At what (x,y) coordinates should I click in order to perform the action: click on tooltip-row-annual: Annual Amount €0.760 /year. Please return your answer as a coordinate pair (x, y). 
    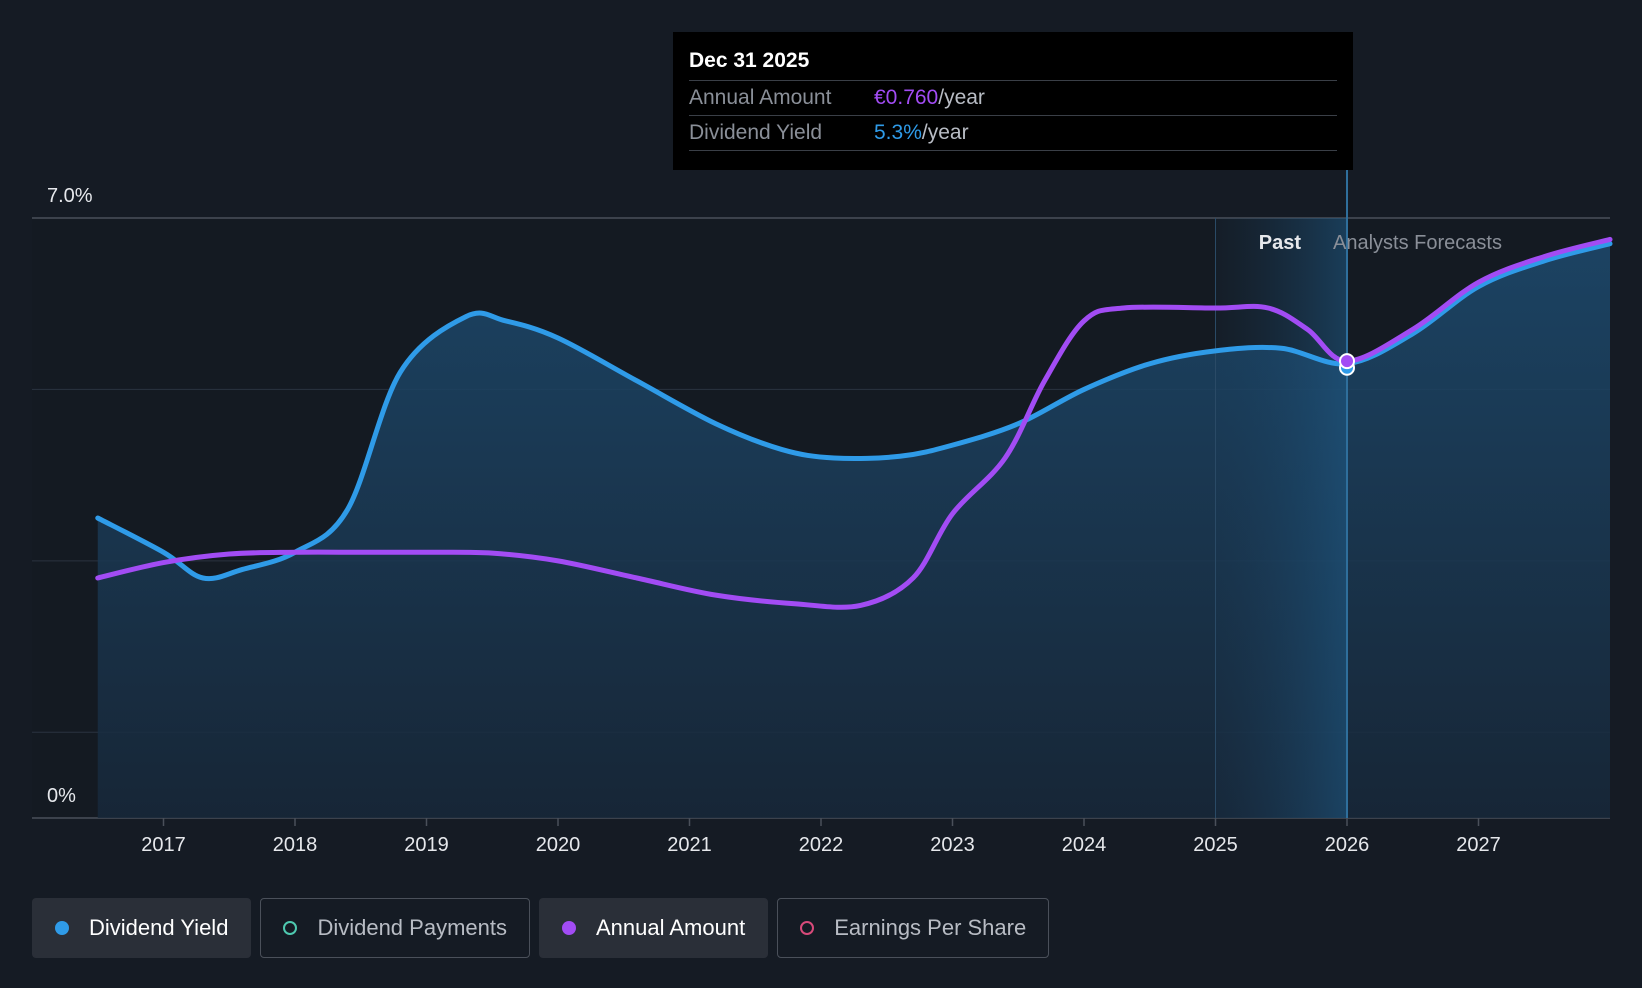
    Looking at the image, I should click on (1013, 98).